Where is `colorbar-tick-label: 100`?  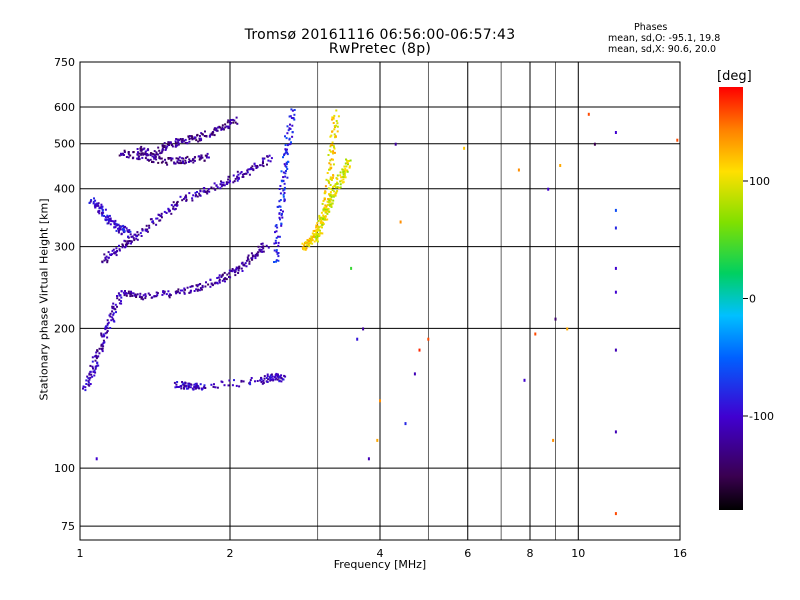
colorbar-tick-label: 100 is located at coordinates (759, 181).